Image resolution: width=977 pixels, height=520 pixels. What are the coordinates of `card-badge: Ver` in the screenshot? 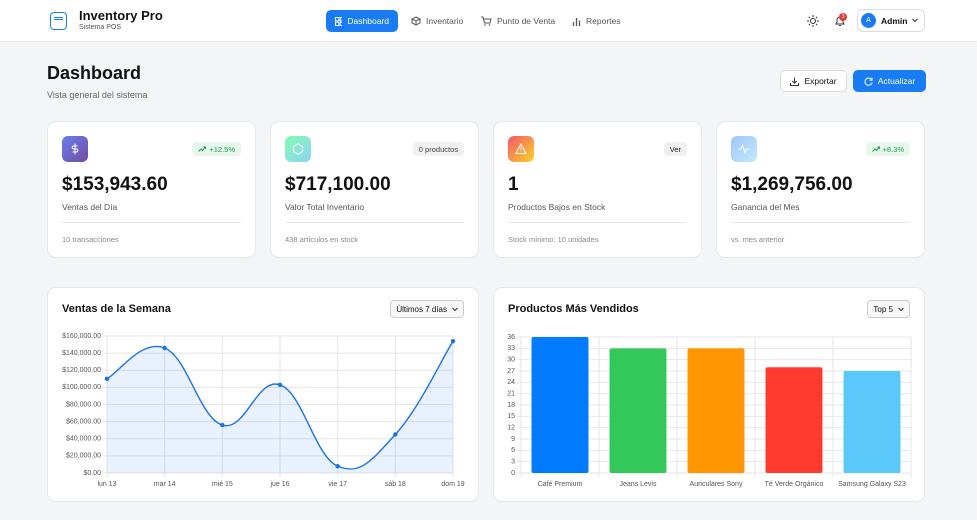 It's located at (675, 149).